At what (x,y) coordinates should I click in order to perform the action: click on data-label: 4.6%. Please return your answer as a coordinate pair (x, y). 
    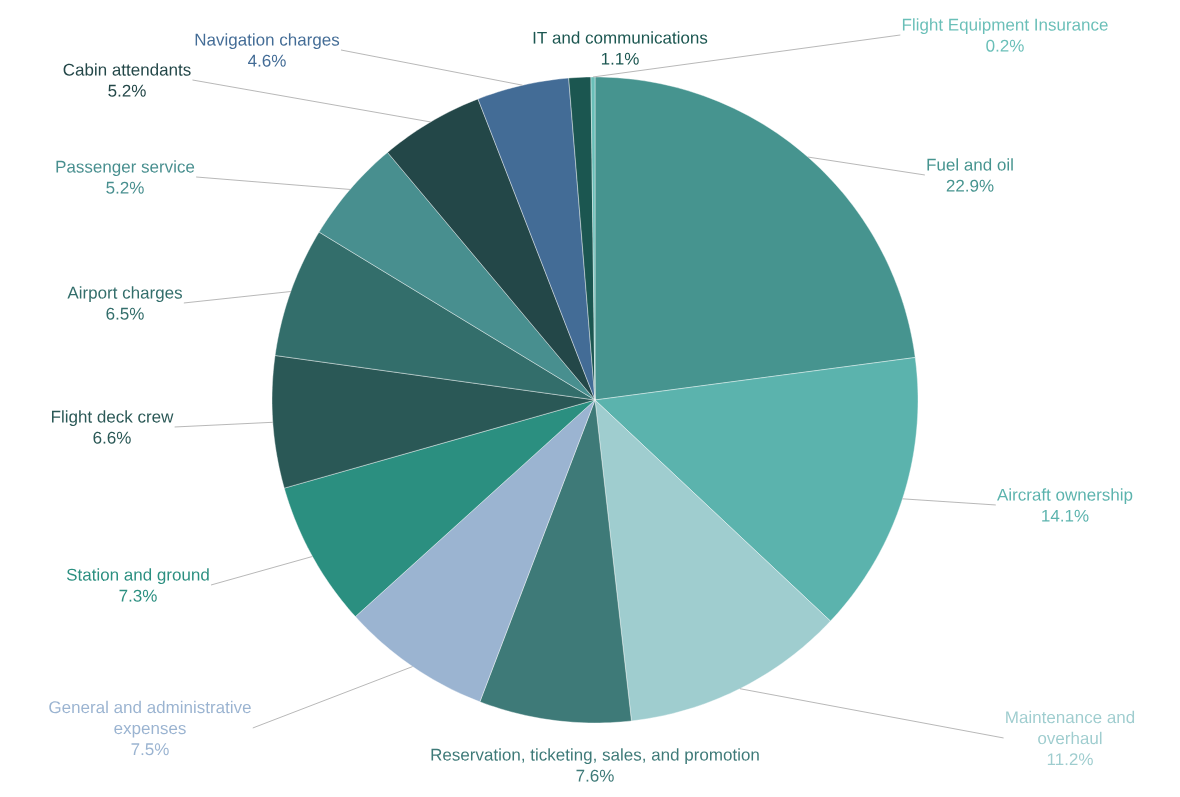
    Looking at the image, I should click on (267, 60).